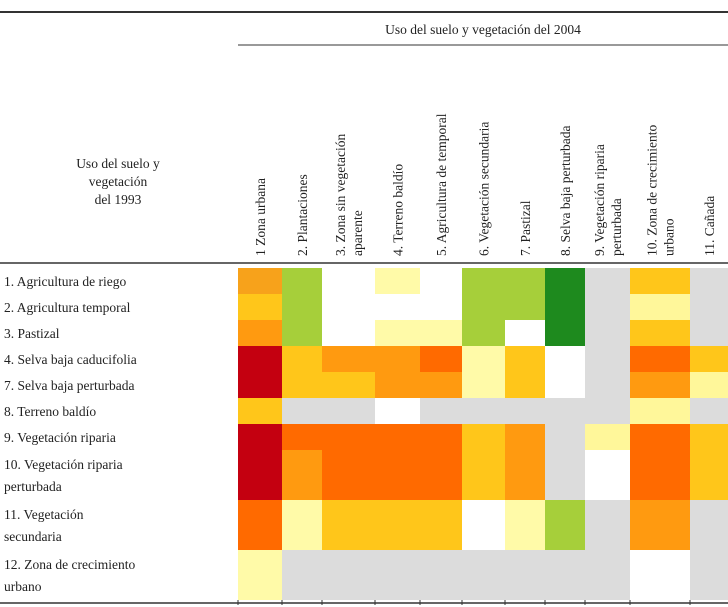 Image resolution: width=728 pixels, height=607 pixels. What do you see at coordinates (525, 228) in the screenshot?
I see `column-label: 7. Pastizal` at bounding box center [525, 228].